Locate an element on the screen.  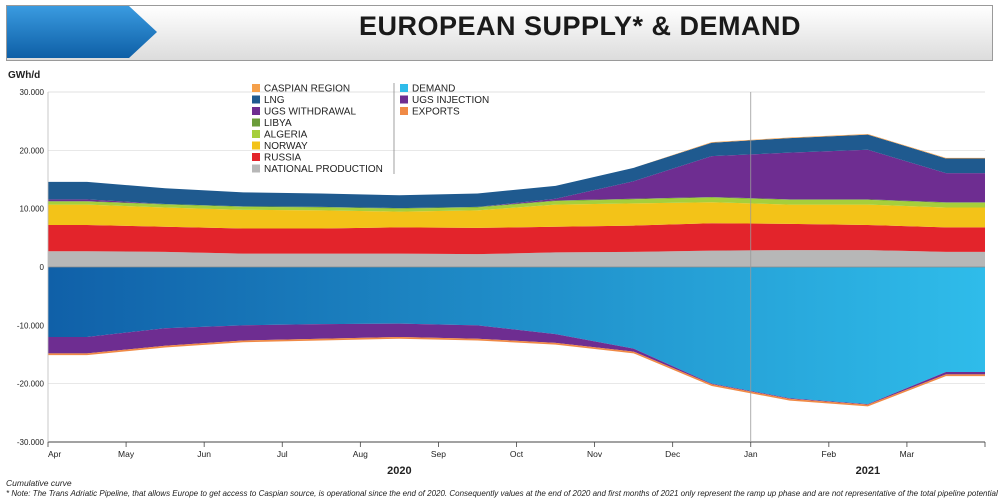
legend-label: EXPORTS is located at coordinates (436, 112).